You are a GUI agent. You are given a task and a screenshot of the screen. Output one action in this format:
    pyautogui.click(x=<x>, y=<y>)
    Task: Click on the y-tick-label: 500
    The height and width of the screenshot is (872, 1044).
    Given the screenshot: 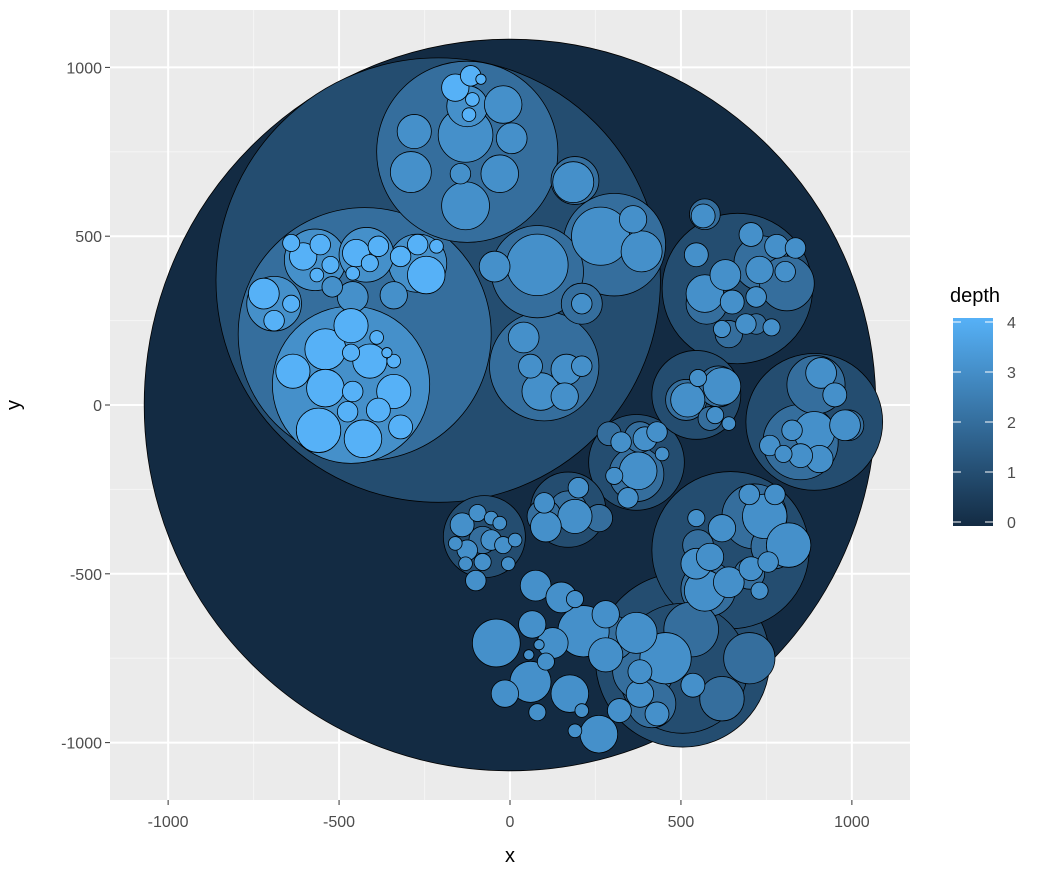 What is the action you would take?
    pyautogui.click(x=88, y=237)
    